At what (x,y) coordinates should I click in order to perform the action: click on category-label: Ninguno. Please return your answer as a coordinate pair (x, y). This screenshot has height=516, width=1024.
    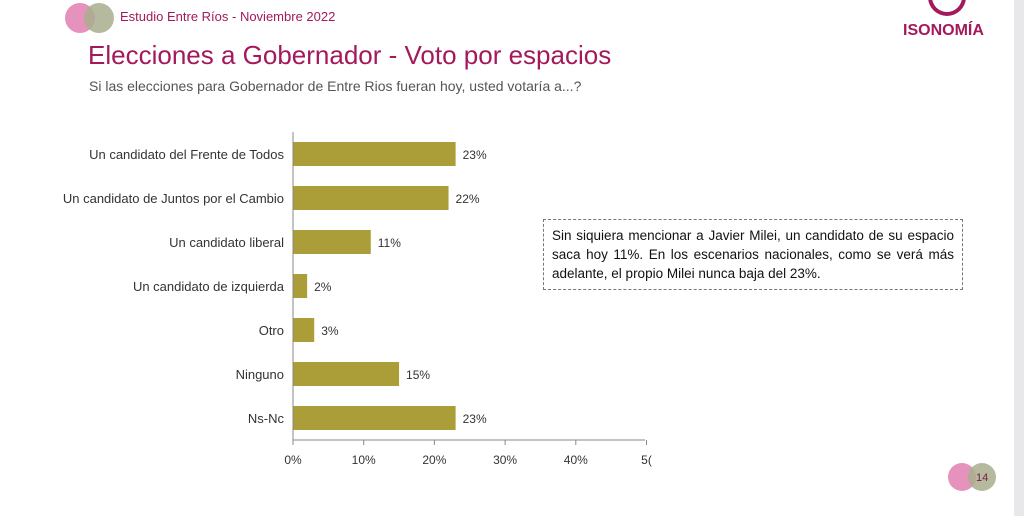
    Looking at the image, I should click on (260, 374).